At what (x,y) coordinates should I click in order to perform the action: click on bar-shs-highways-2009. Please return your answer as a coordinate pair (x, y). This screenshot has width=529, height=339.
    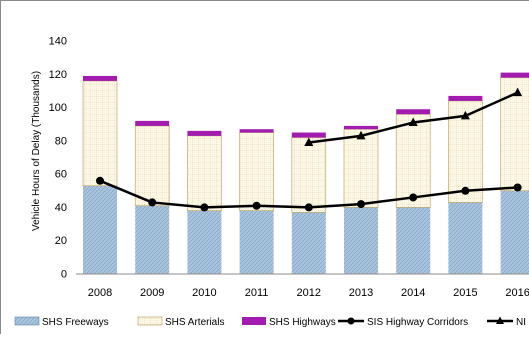
    Looking at the image, I should click on (152, 123).